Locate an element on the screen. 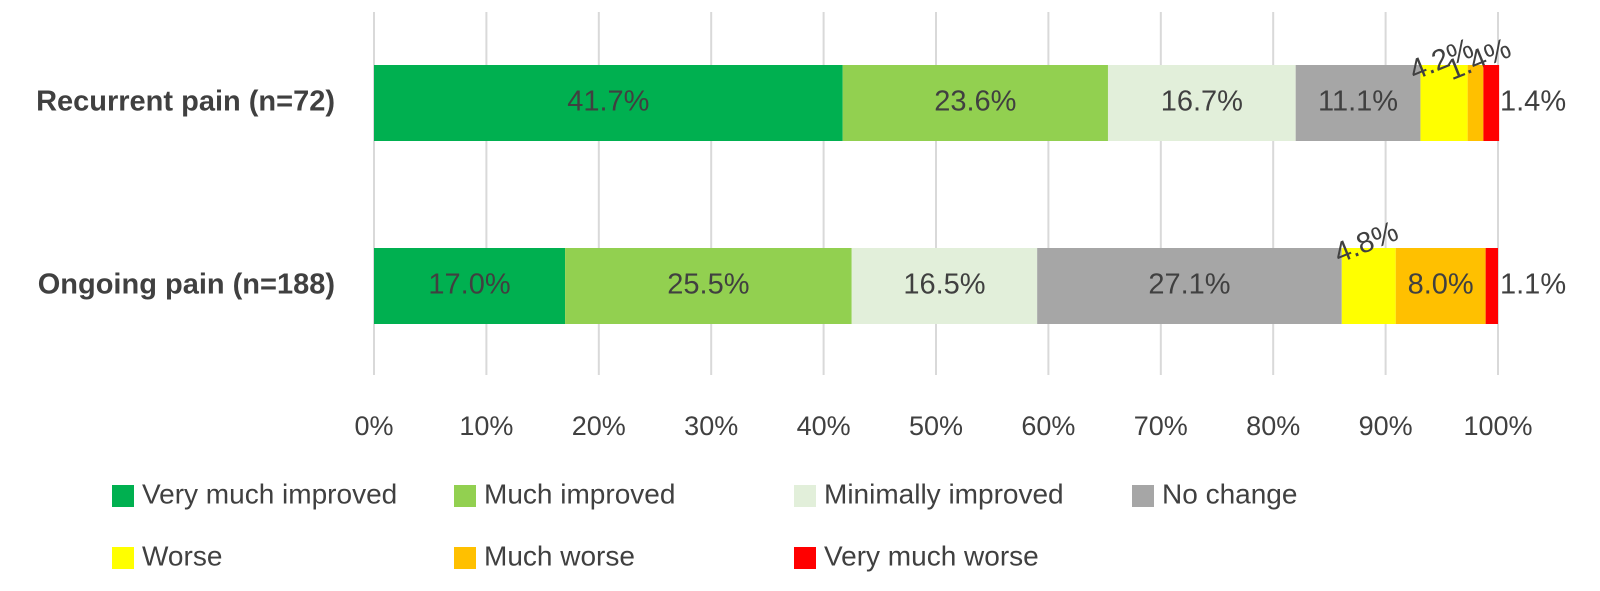 This screenshot has width=1600, height=591. legend-item-very-much-worse: Very much worse is located at coordinates (916, 555).